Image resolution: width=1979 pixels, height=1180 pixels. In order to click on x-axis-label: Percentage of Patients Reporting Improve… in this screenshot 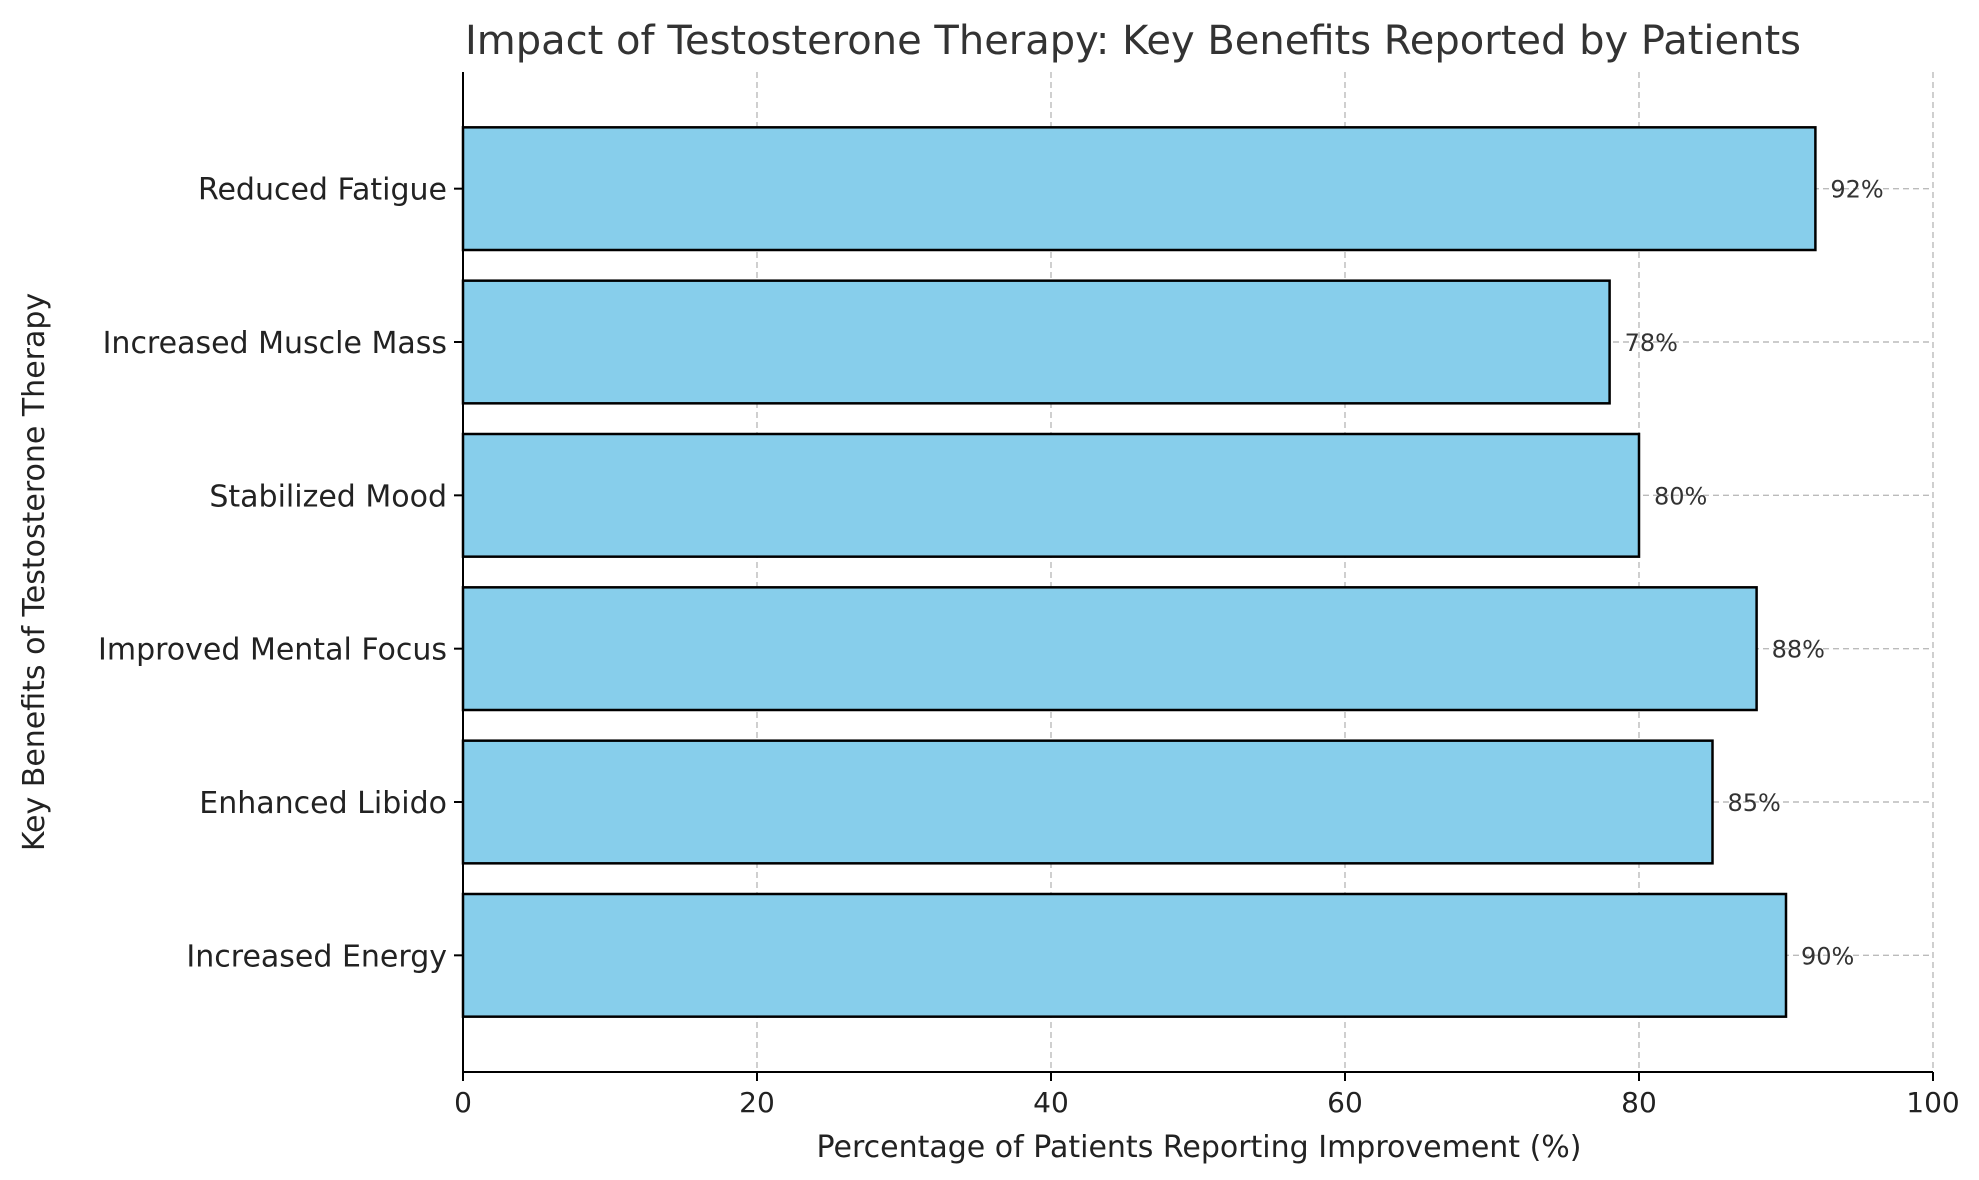, I will do `click(1198, 1147)`.